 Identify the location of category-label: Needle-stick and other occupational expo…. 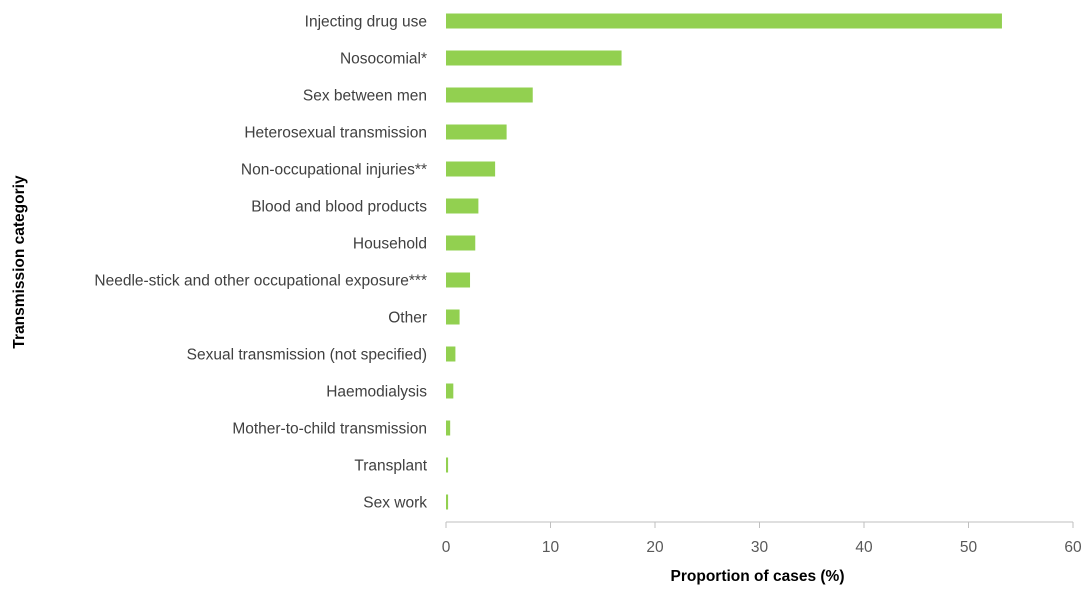
(260, 281).